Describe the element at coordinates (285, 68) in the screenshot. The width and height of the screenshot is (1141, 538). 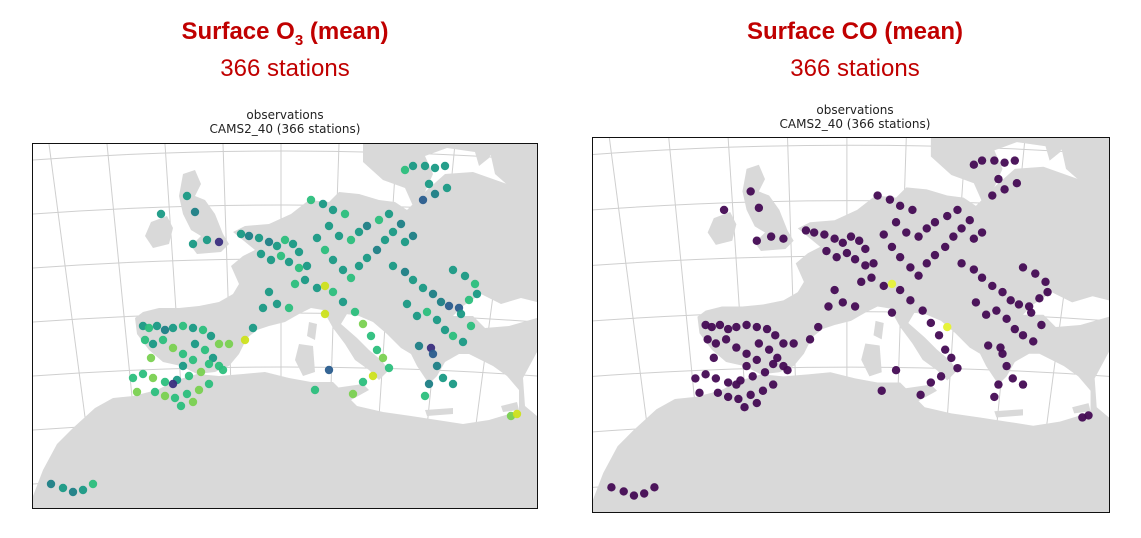
I see `station-count: 366 stations` at that location.